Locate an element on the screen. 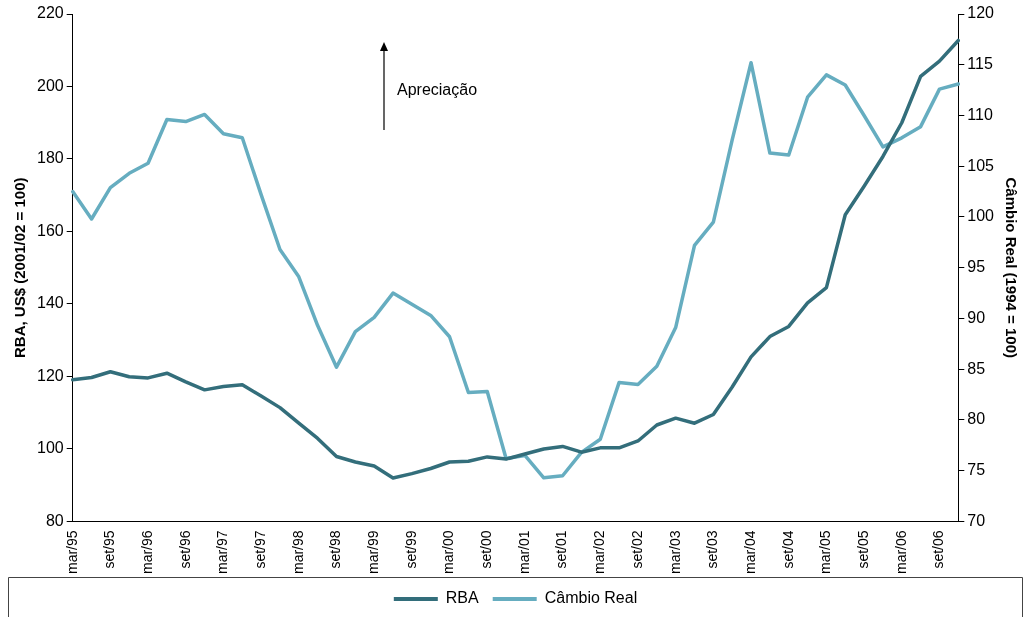 Image resolution: width=1031 pixels, height=617 pixels. y2-tick-label: 95 is located at coordinates (976, 267).